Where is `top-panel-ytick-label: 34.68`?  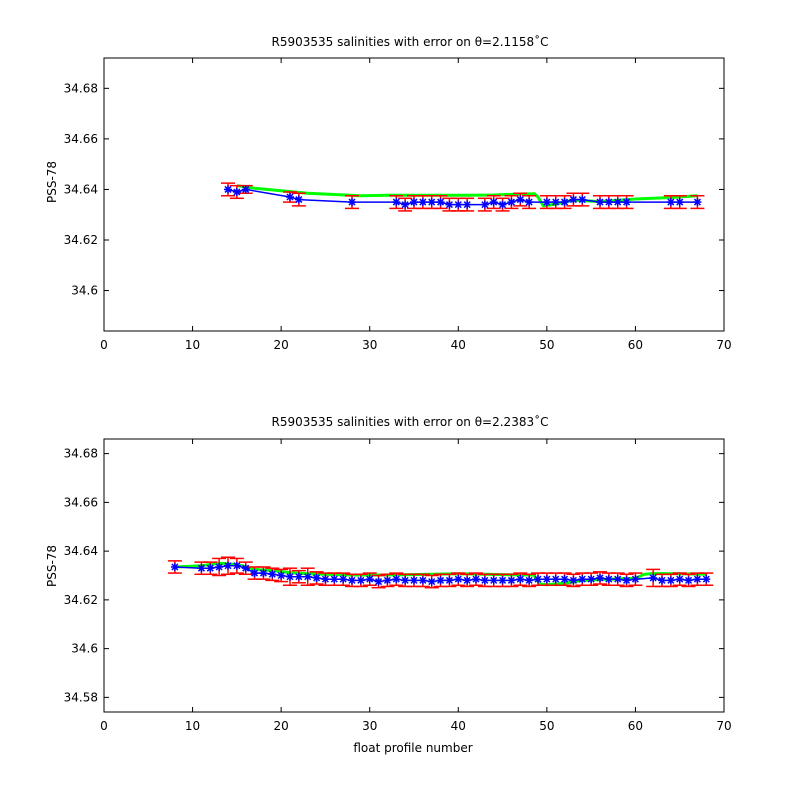
top-panel-ytick-label: 34.68 is located at coordinates (81, 88).